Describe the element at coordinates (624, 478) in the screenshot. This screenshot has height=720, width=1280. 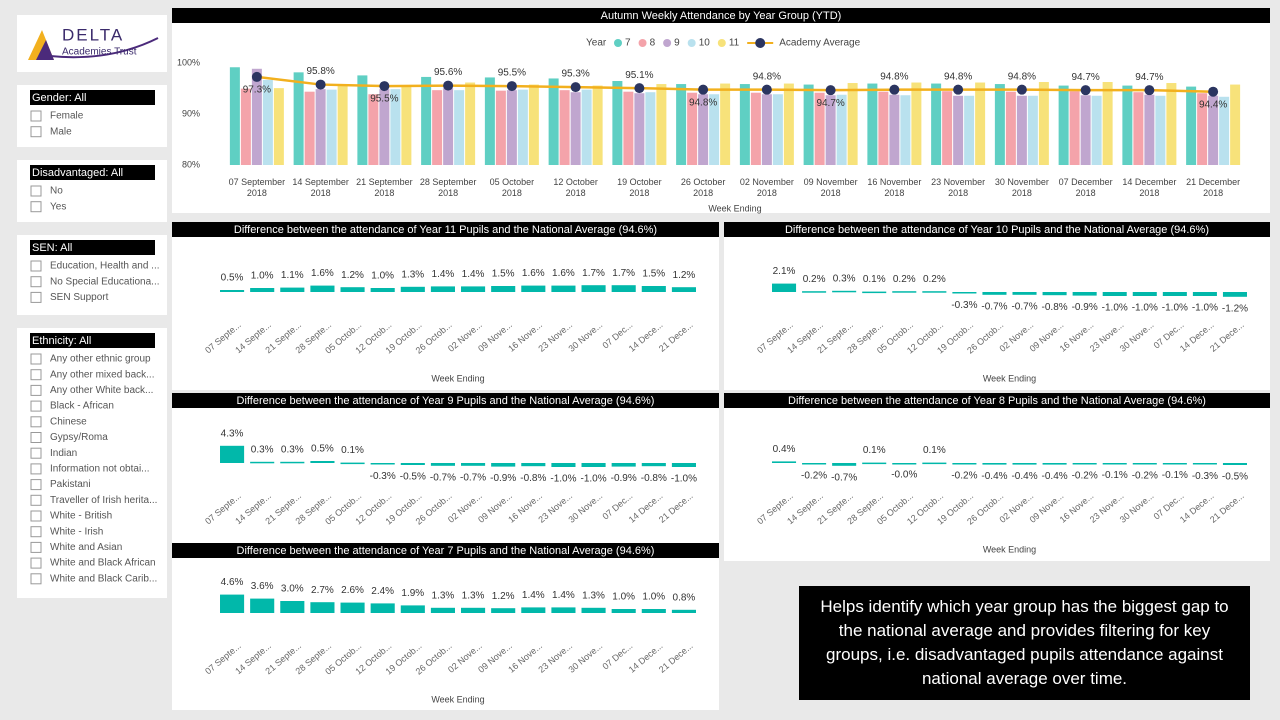
I see `data-label: -0.9%` at that location.